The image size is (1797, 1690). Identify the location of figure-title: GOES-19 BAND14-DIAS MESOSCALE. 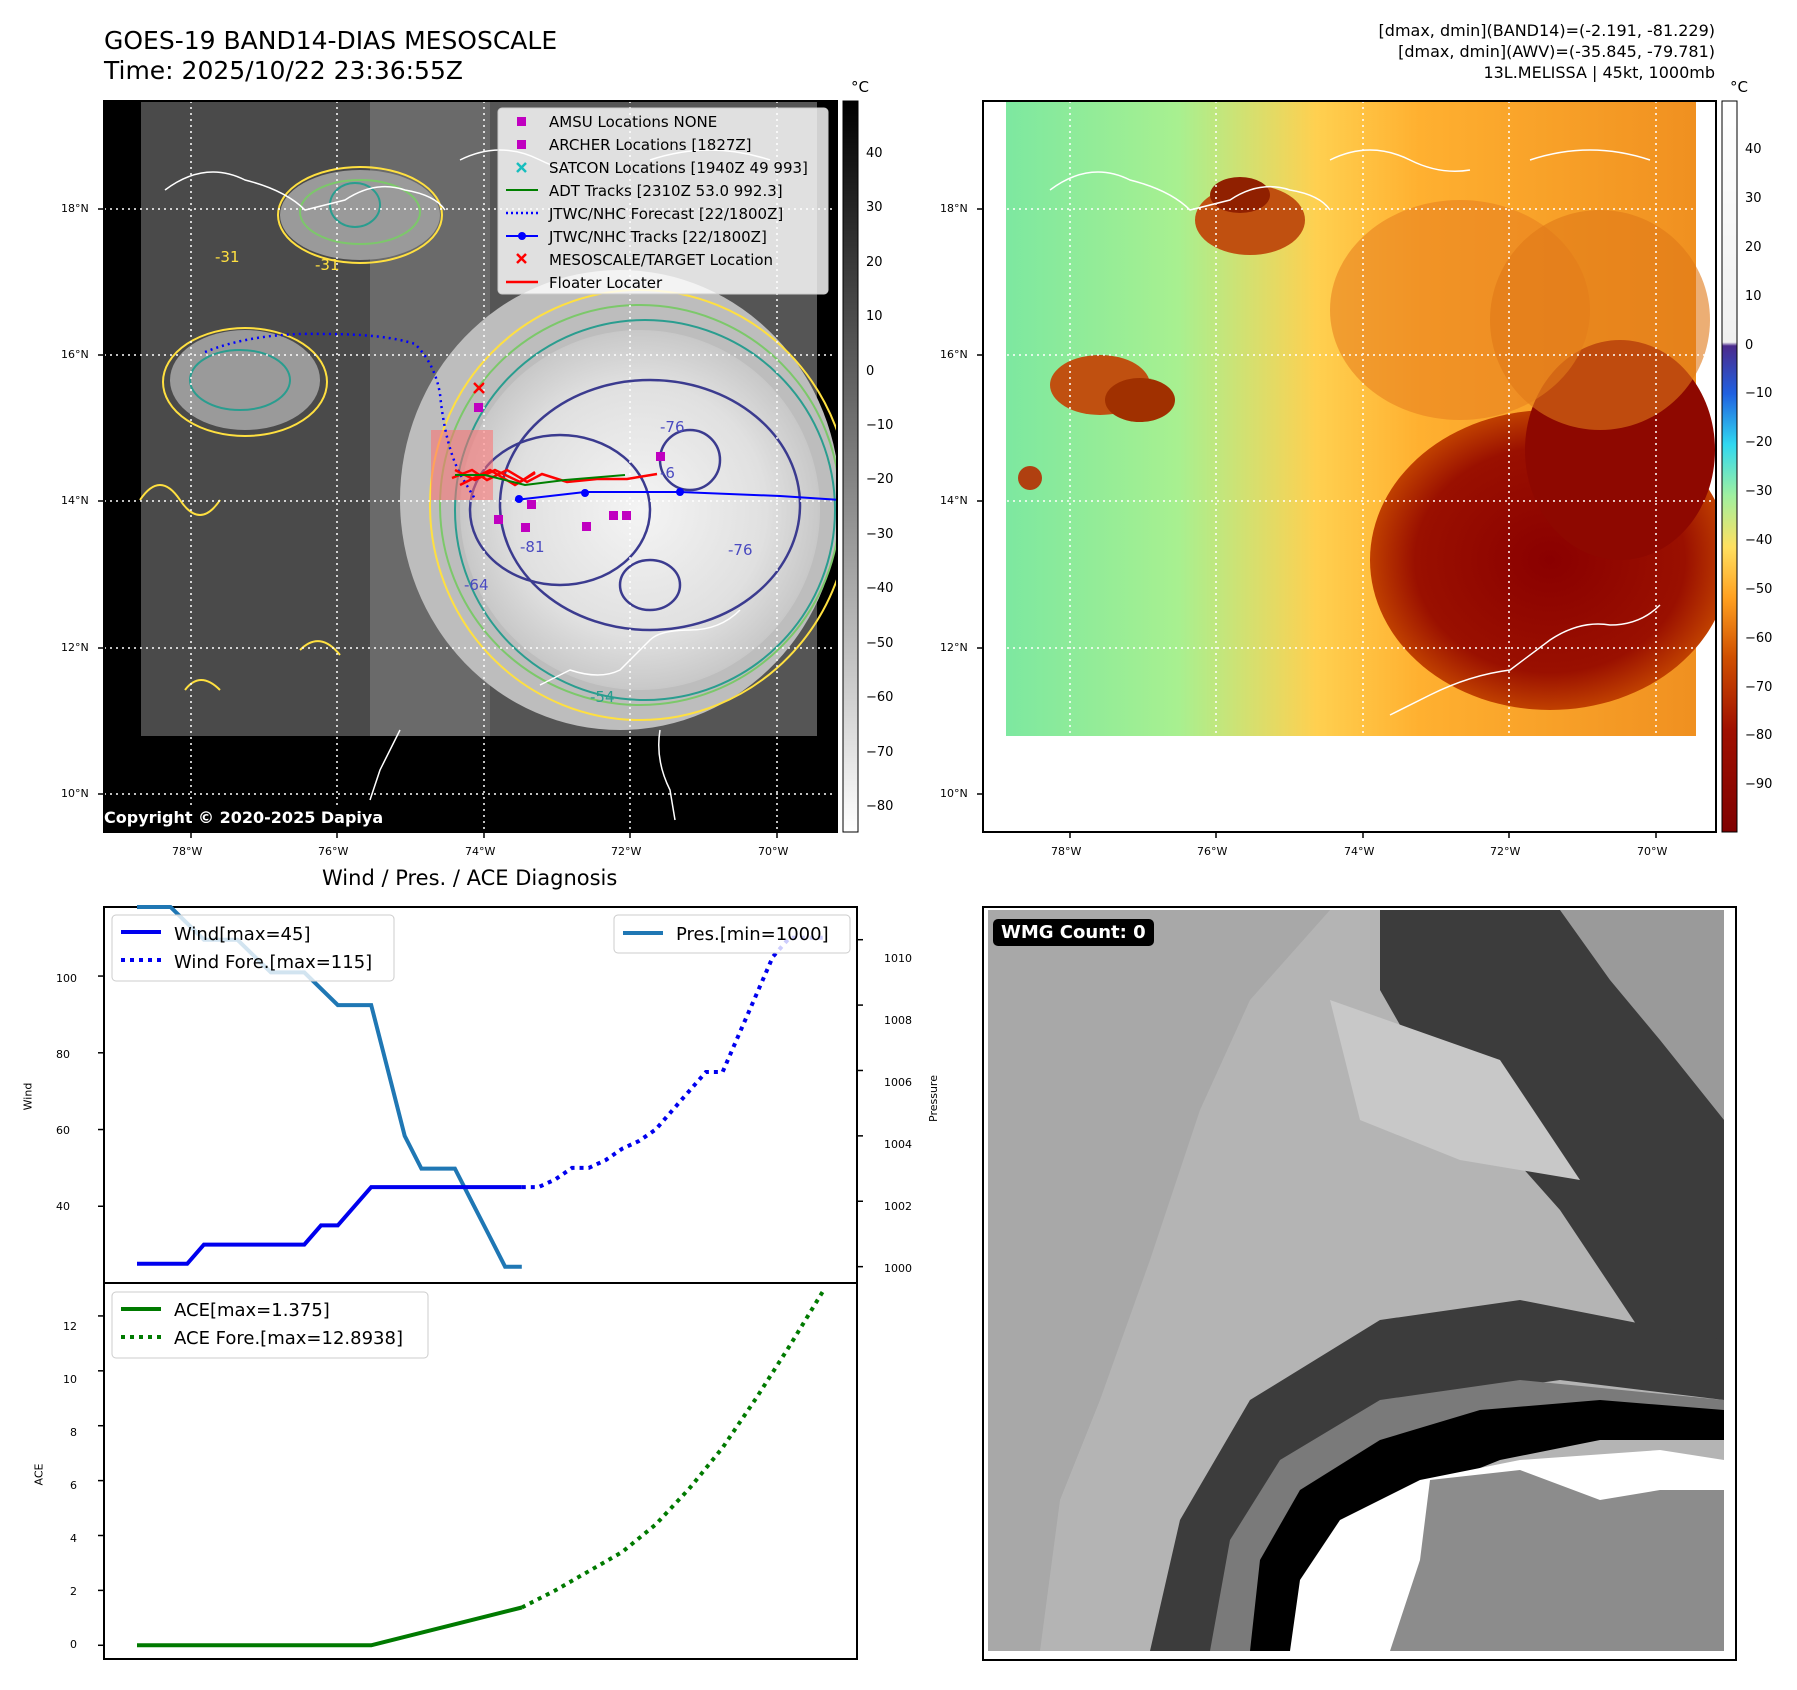
(331, 40).